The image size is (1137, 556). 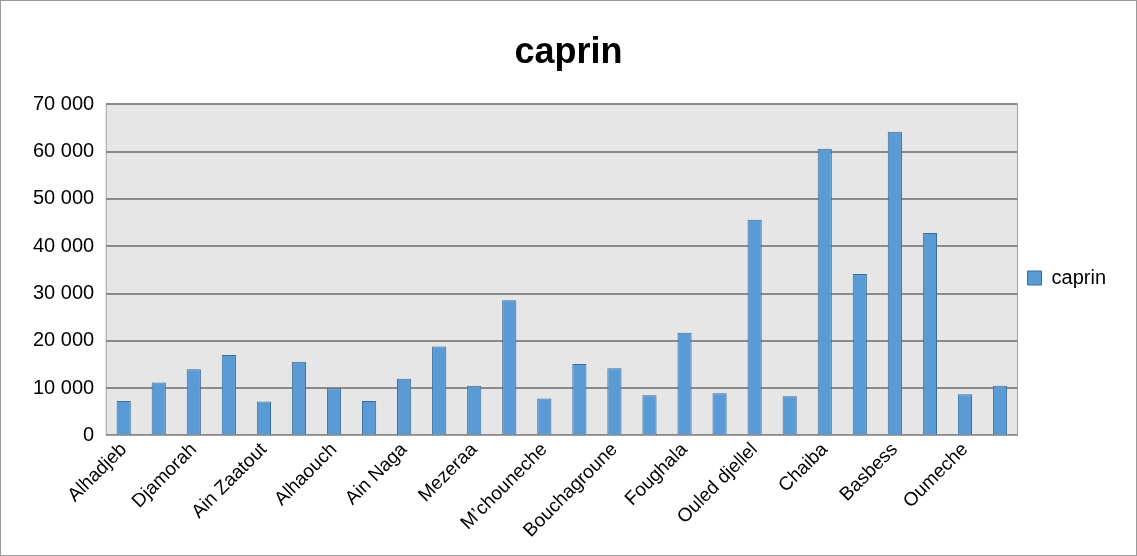 What do you see at coordinates (64, 386) in the screenshot?
I see `y-tick-label: 10 000` at bounding box center [64, 386].